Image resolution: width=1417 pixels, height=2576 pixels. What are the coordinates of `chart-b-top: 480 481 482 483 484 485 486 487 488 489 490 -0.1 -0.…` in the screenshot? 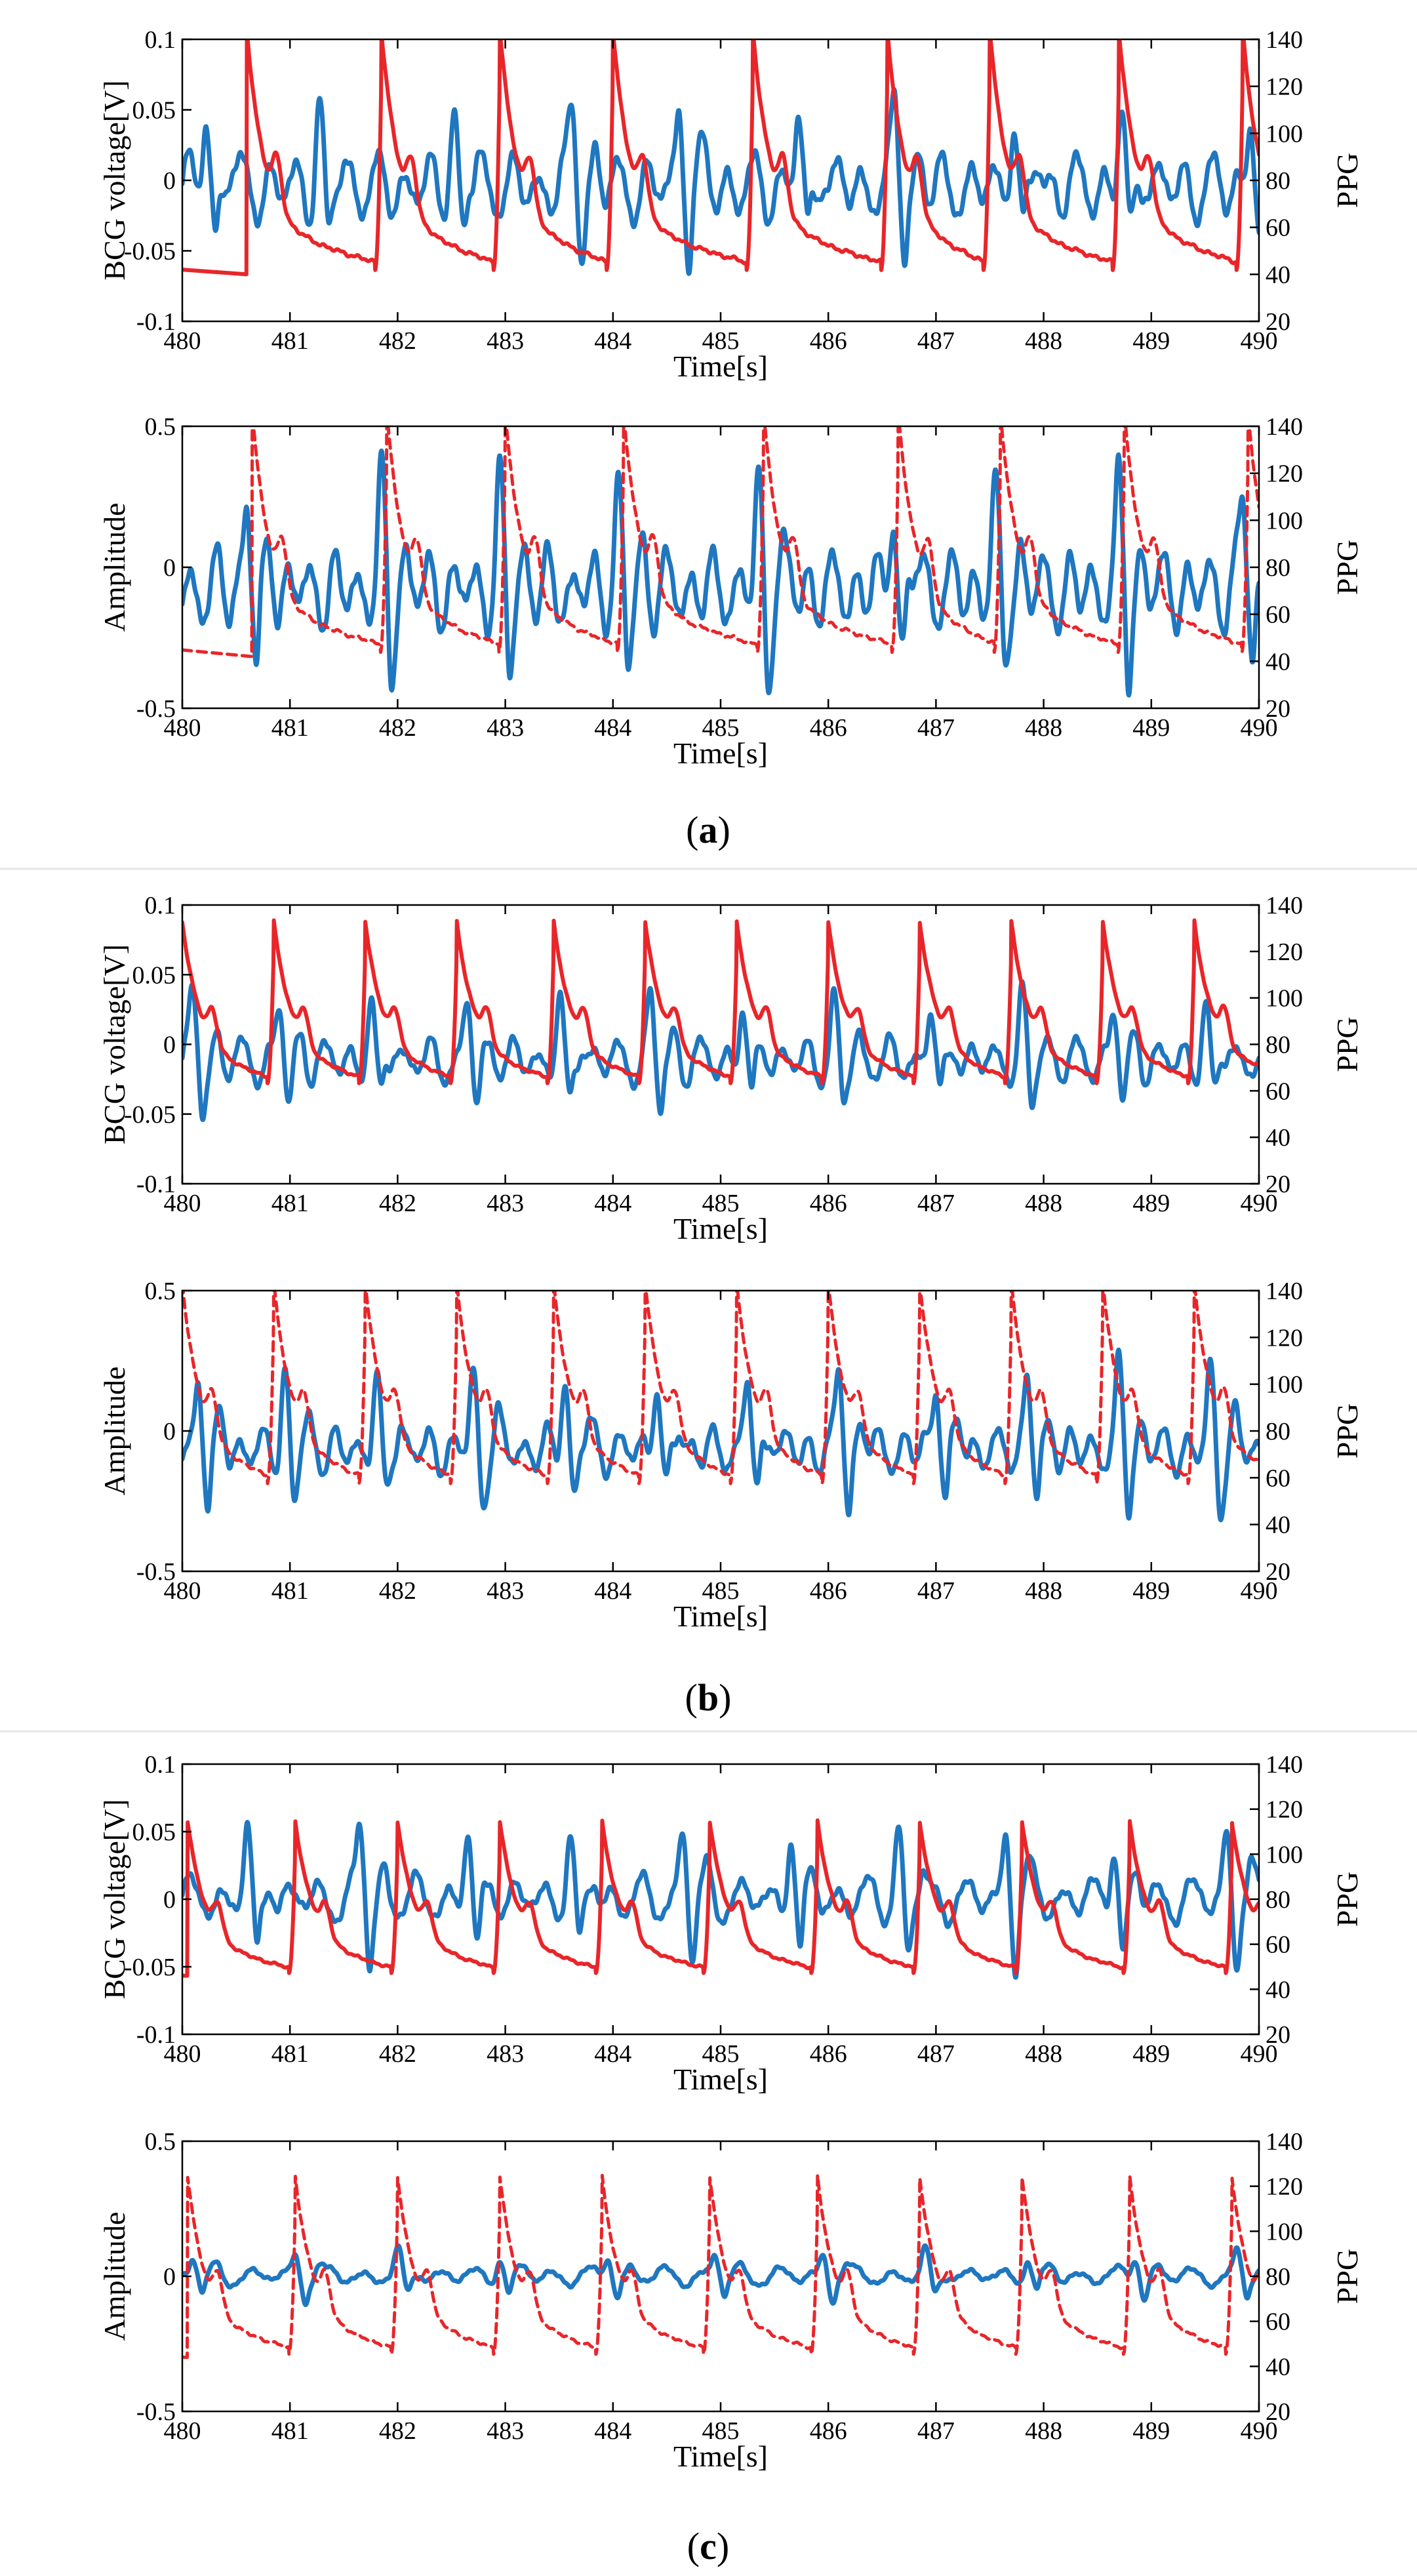 It's located at (731, 1068).